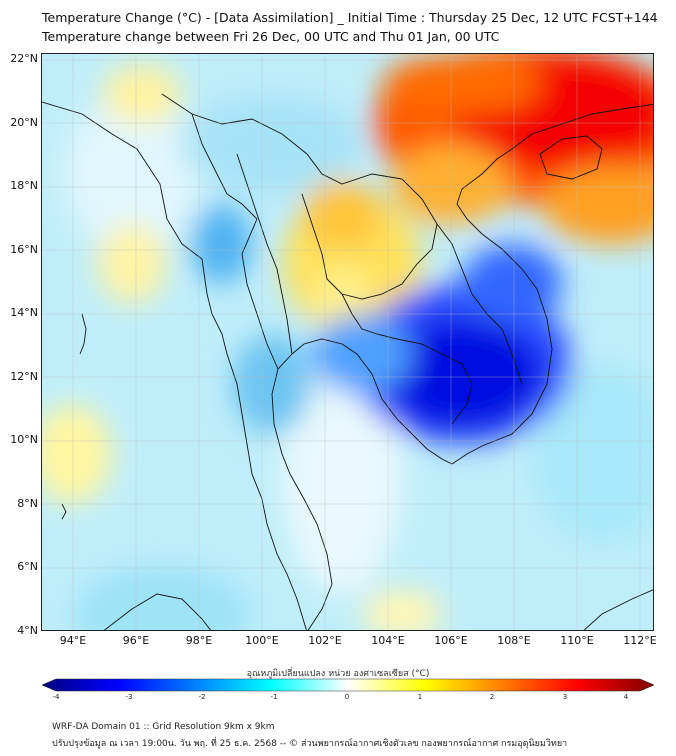  Describe the element at coordinates (640, 640) in the screenshot. I see `lon-label: 112°E` at that location.